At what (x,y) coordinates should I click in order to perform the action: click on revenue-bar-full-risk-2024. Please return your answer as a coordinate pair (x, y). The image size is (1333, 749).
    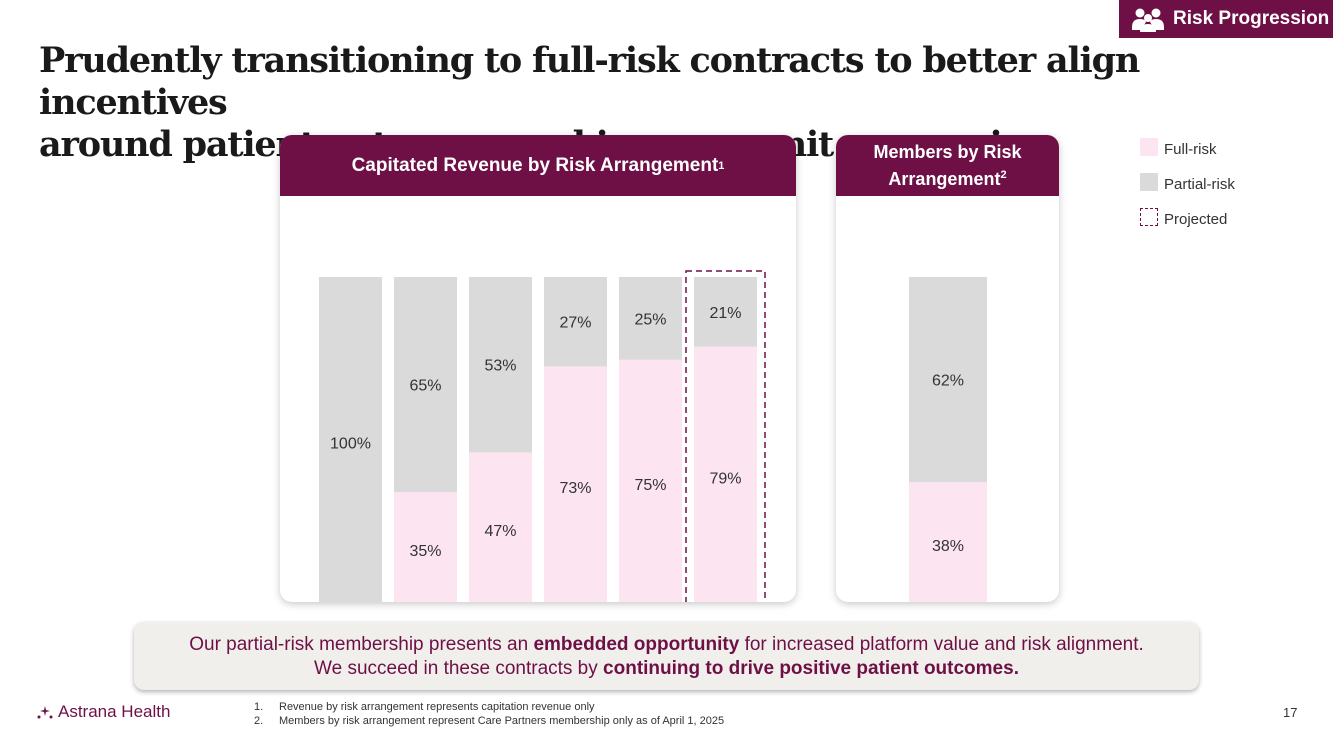
    Looking at the image, I should click on (575, 484).